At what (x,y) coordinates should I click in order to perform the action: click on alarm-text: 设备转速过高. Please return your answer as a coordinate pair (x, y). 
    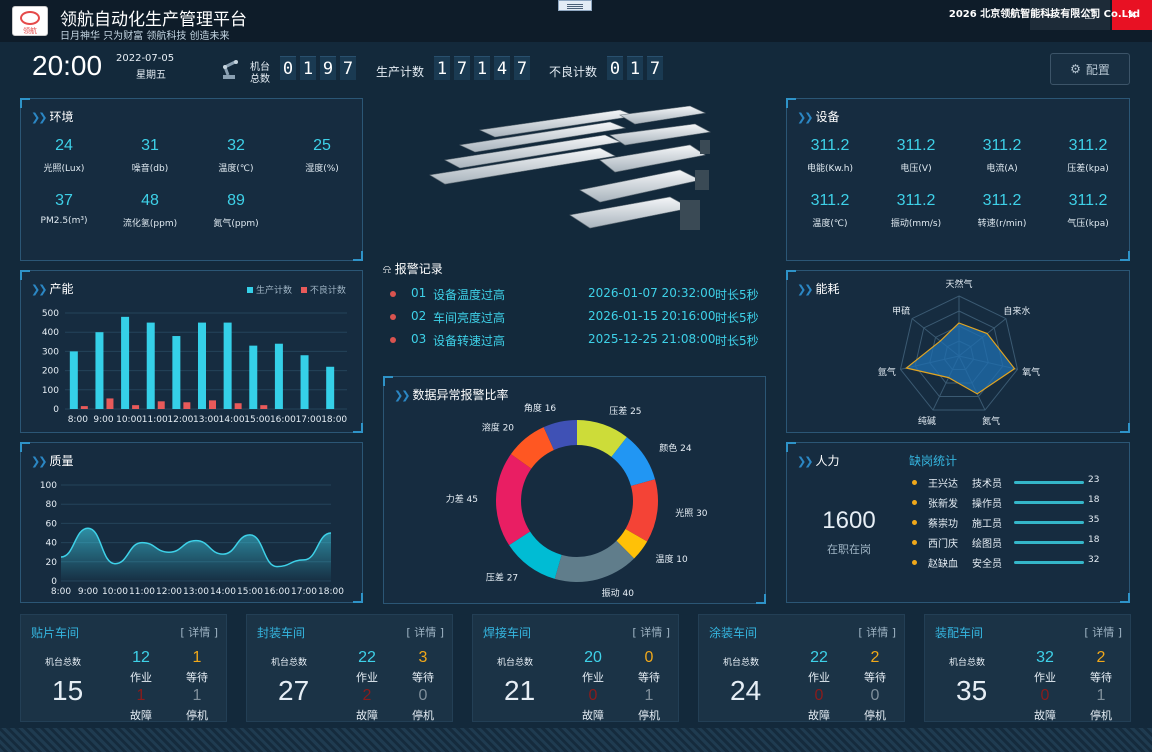
    Looking at the image, I should click on (469, 341).